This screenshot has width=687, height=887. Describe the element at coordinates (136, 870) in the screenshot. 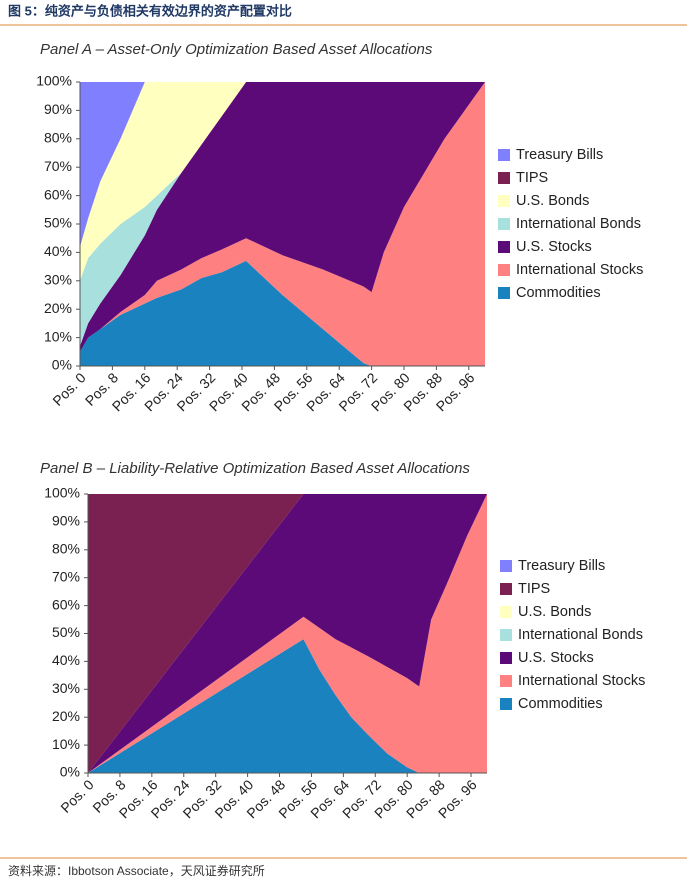

I see `source: 资料来源：Ibbotson Associate，天风证券研究所` at that location.